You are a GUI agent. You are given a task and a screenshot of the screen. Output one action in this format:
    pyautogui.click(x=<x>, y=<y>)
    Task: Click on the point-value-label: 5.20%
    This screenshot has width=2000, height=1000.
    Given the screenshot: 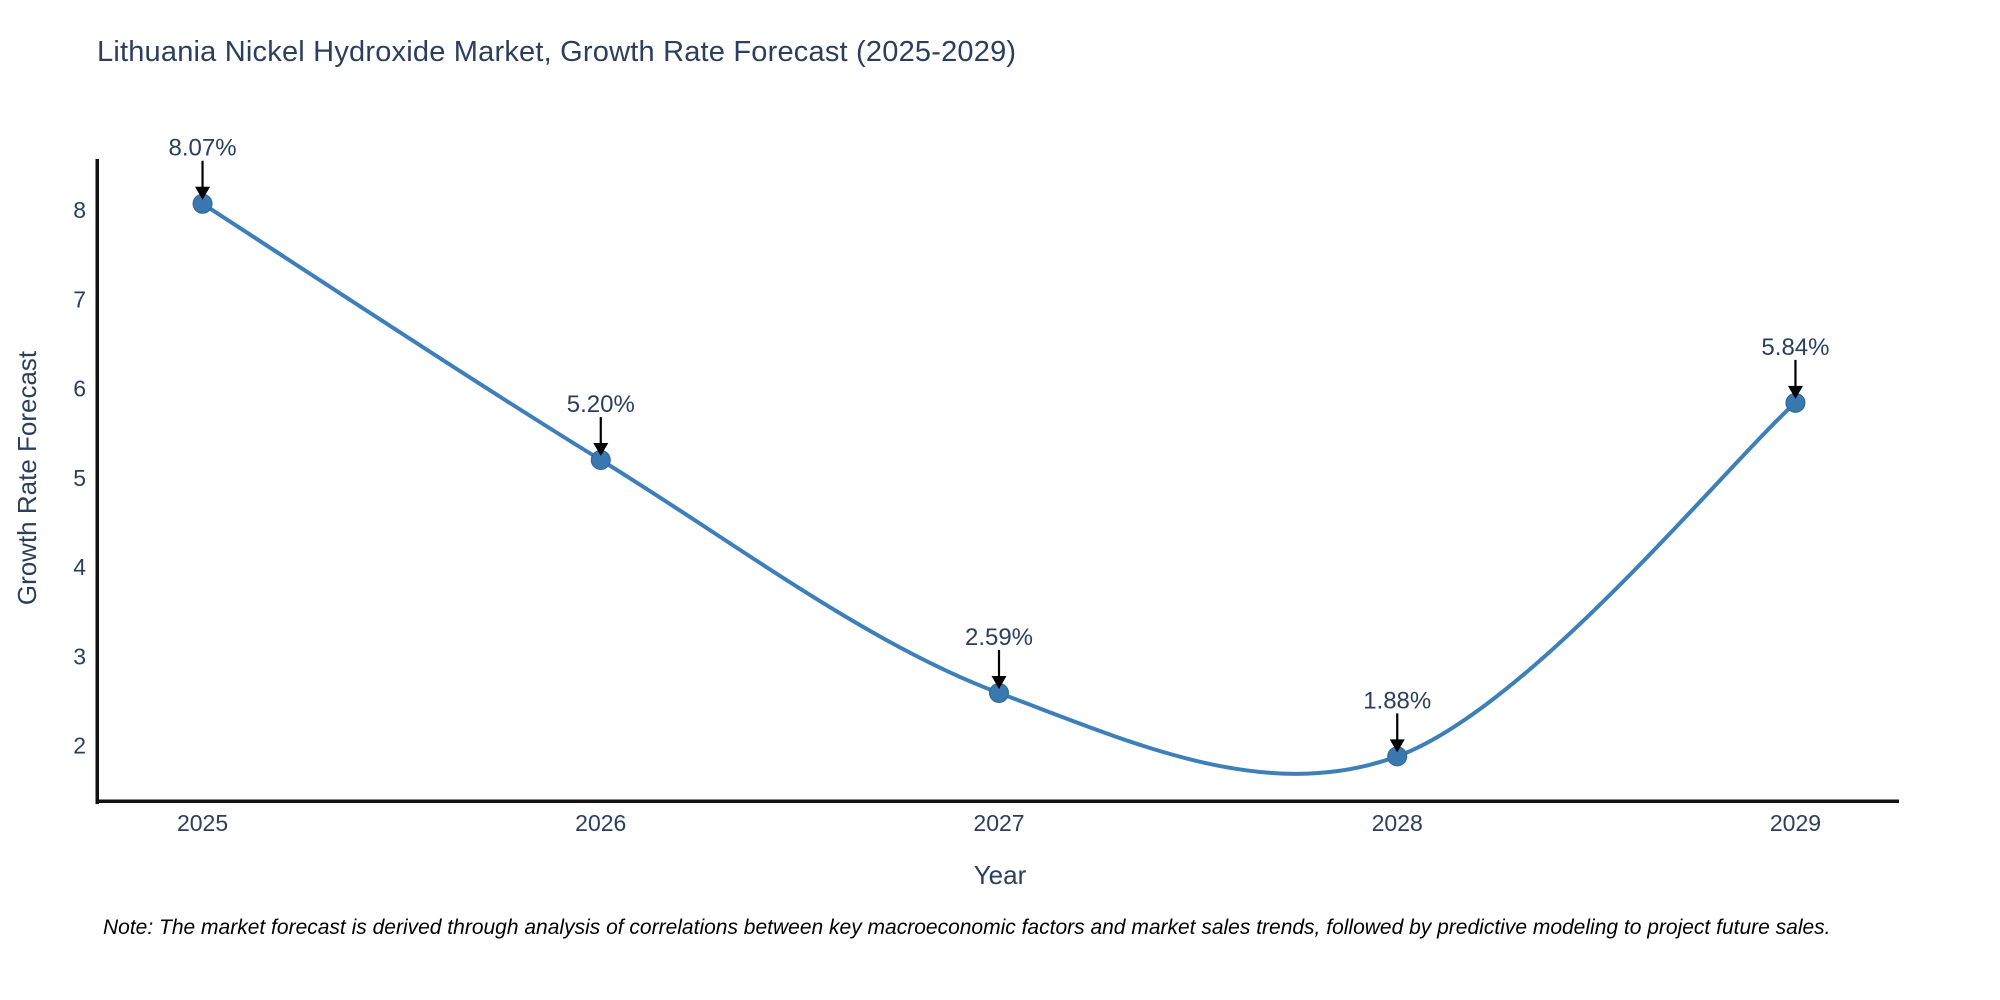 What is the action you would take?
    pyautogui.click(x=601, y=404)
    